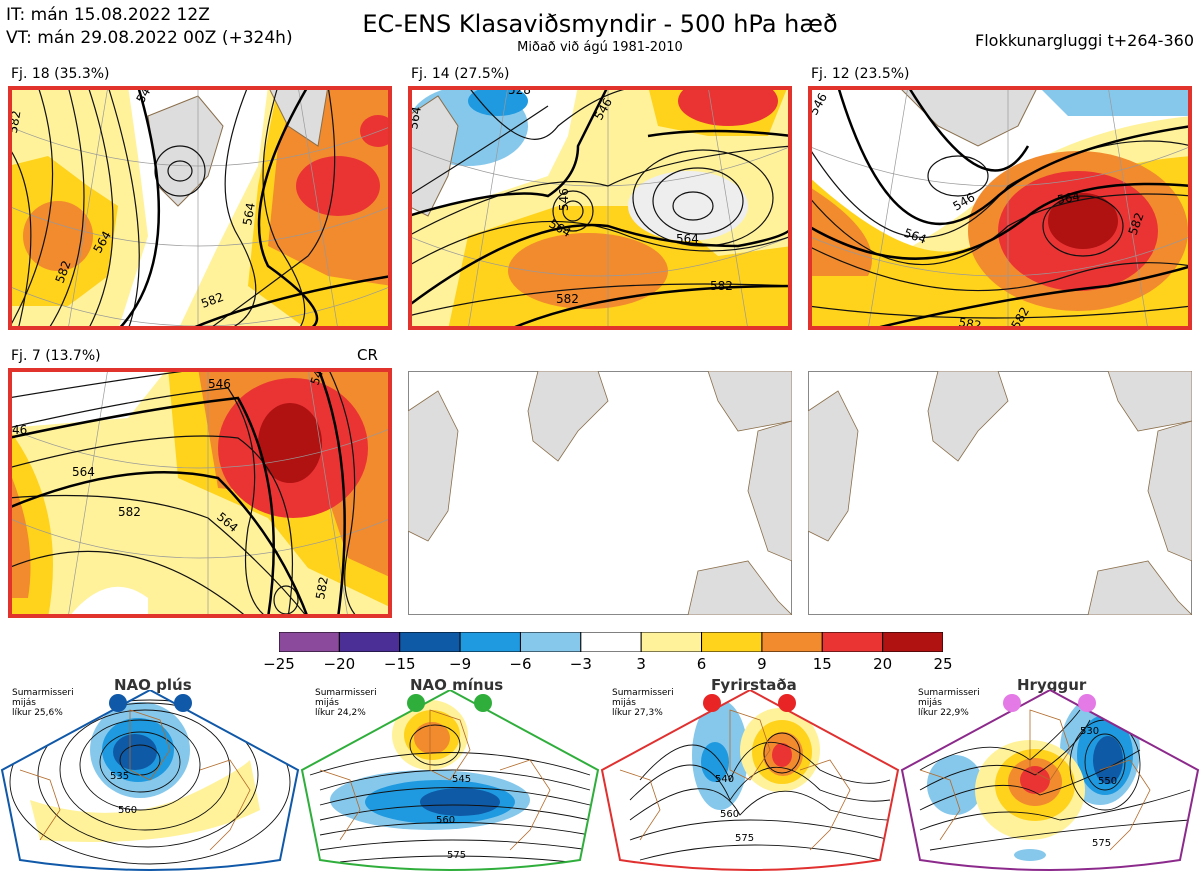 This screenshot has width=1200, height=871. Describe the element at coordinates (637, 713) in the screenshot. I see `probability-label: líkur 27,3%` at that location.